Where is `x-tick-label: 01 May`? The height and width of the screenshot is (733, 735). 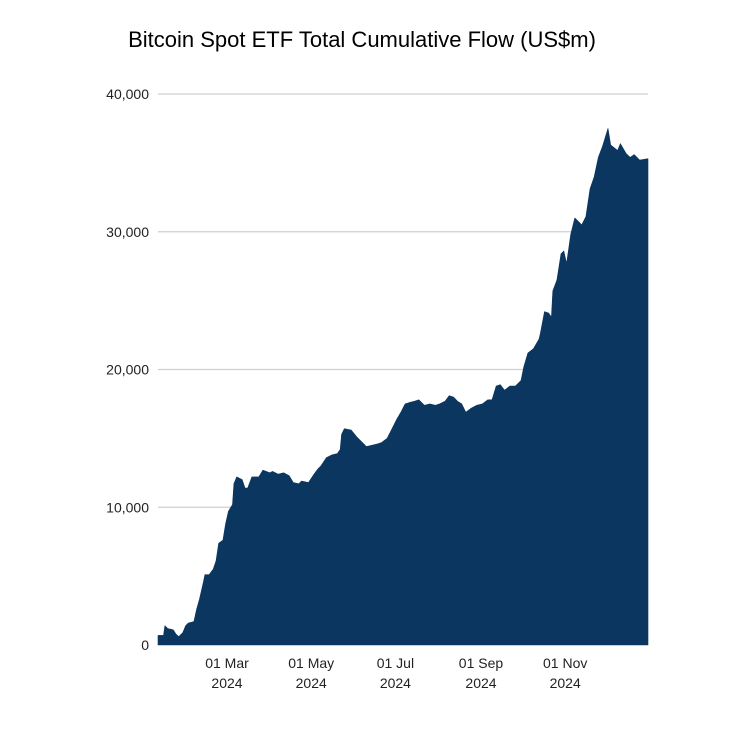
x-tick-label: 01 May is located at coordinates (311, 663).